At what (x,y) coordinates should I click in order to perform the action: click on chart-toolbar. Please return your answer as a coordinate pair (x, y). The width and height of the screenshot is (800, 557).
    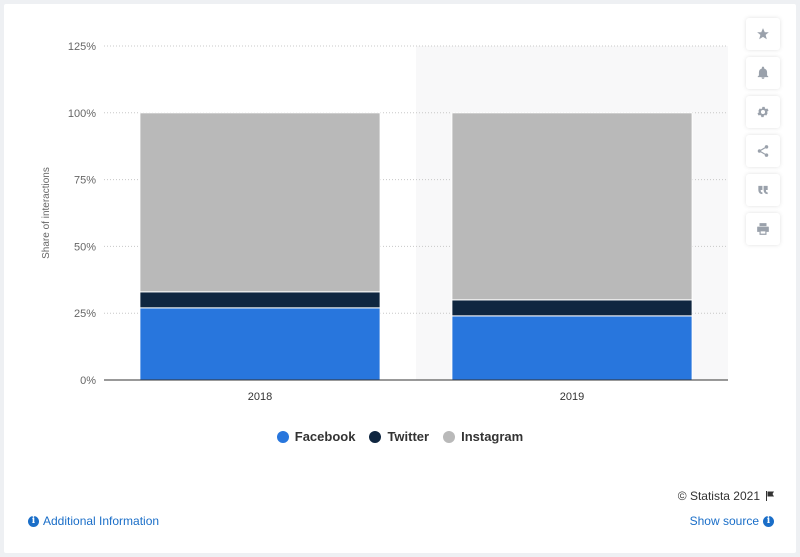
    Looking at the image, I should click on (763, 131).